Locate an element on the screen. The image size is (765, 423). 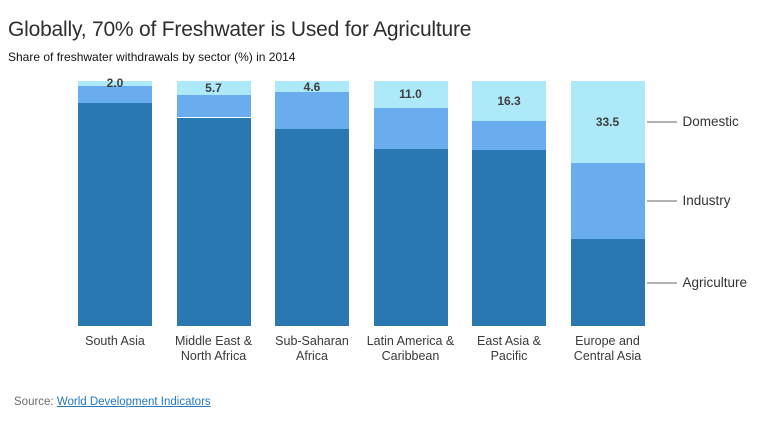
x-axis-label-0: South Asia is located at coordinates (115, 341).